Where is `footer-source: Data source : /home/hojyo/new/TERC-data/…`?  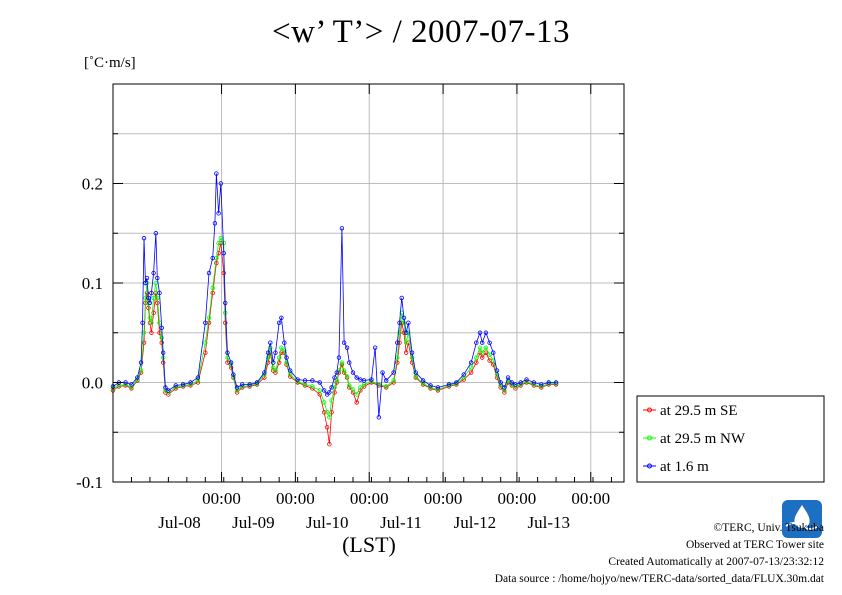
footer-source: Data source : /home/hojyo/new/TERC-data/… is located at coordinates (659, 579).